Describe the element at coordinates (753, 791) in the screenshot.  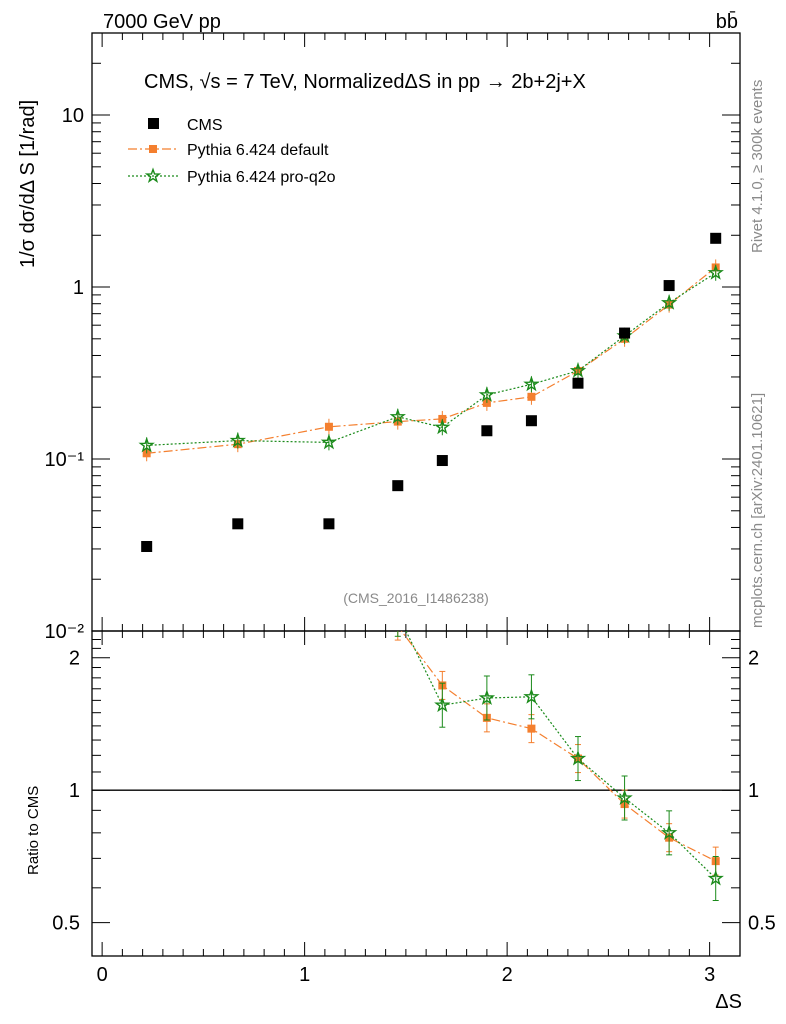
I see `ratio-tick-label-right: 1` at that location.